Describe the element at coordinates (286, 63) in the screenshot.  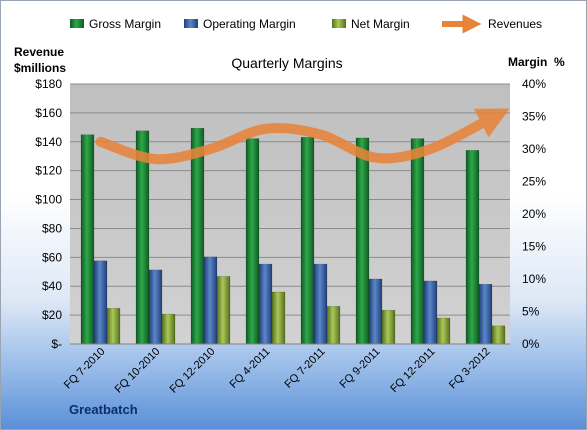
I see `chart-title: Quarterly Margins` at that location.